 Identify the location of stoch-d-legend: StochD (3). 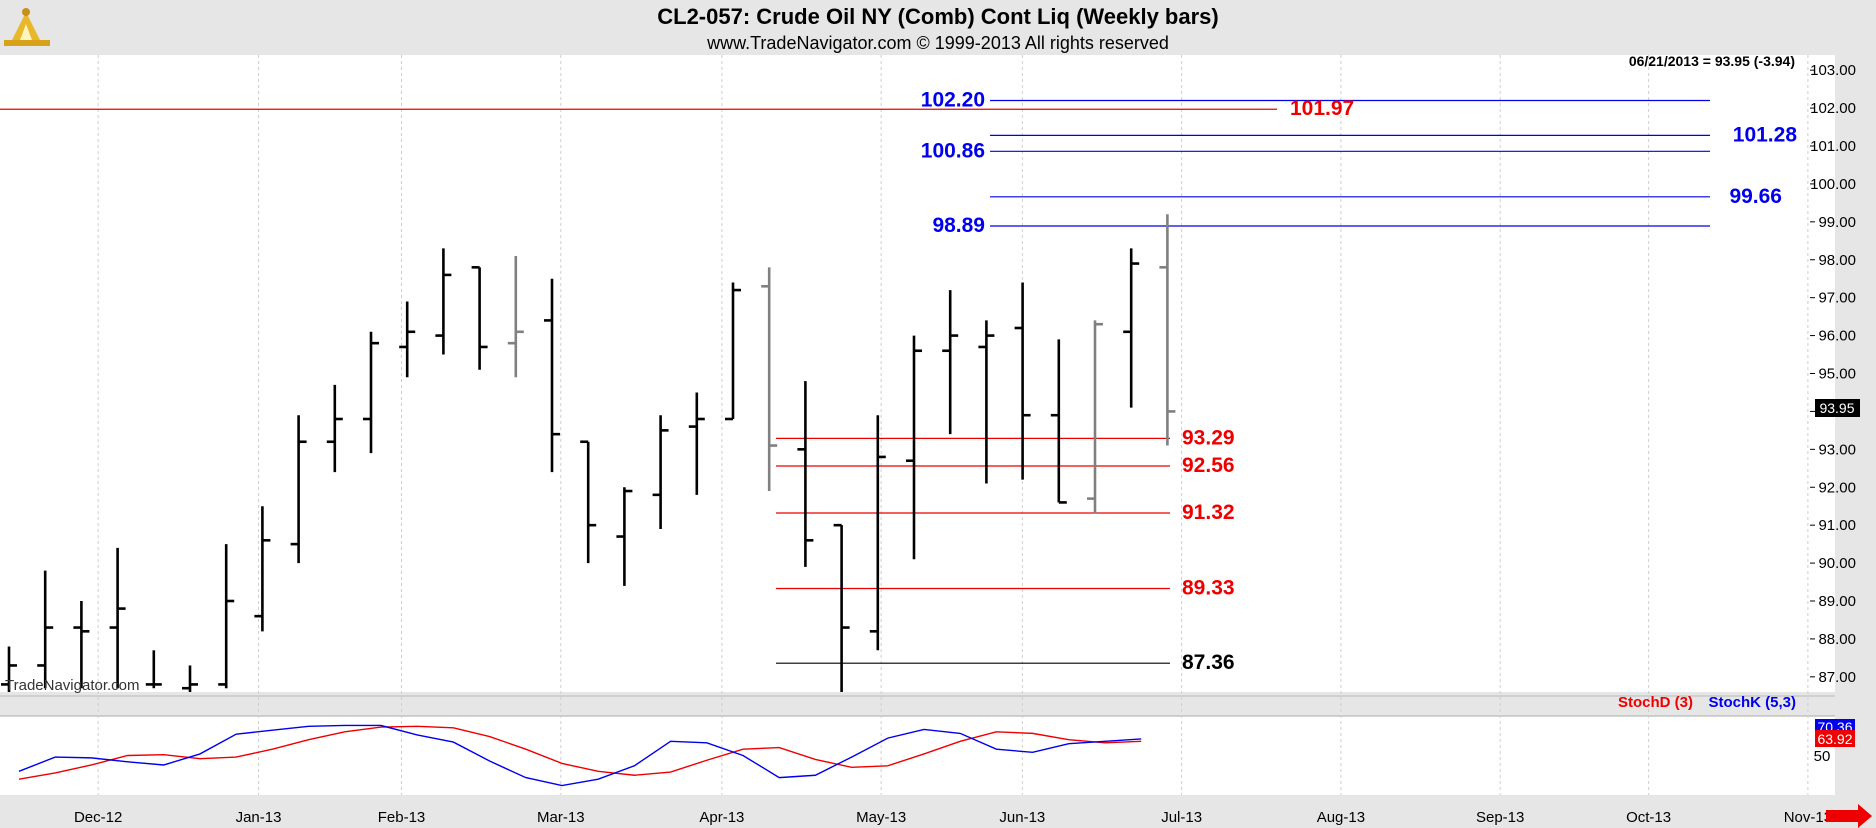
(1655, 702).